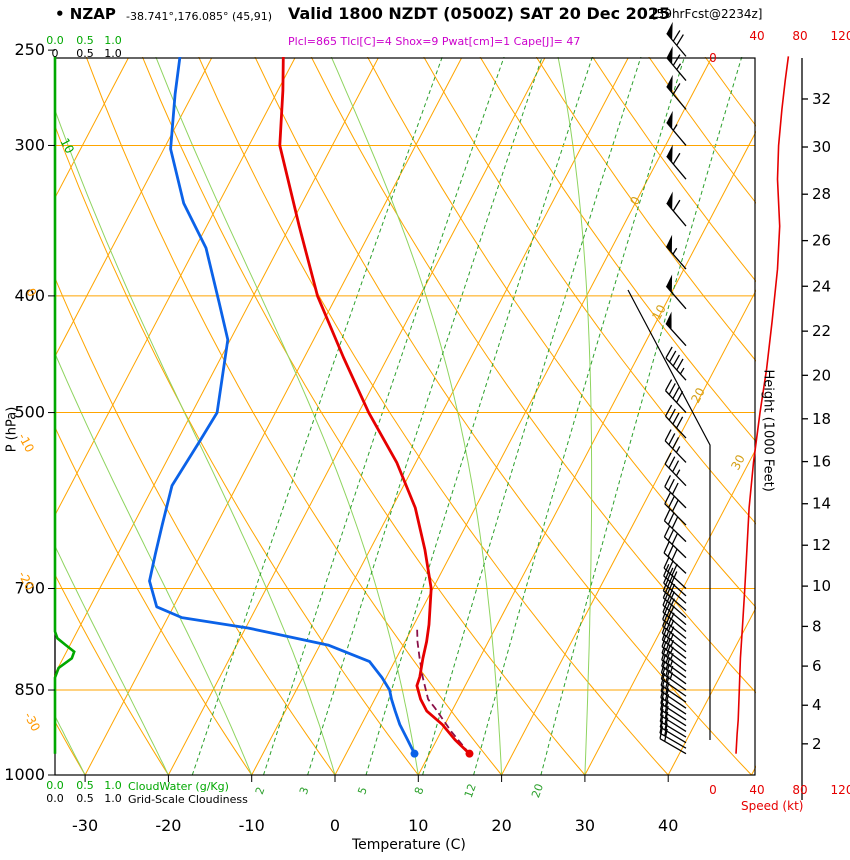 This screenshot has width=850, height=860. Describe the element at coordinates (673, 388) in the screenshot. I see `wind-barbs-column` at that location.